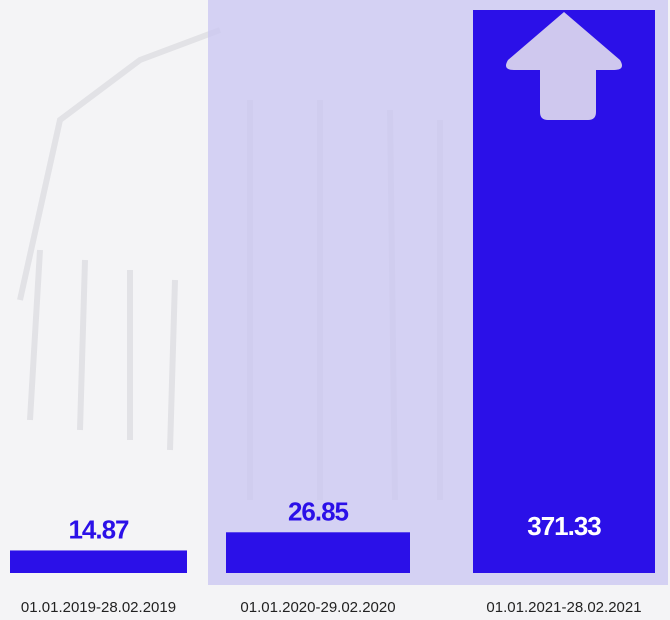 The height and width of the screenshot is (620, 670). Describe the element at coordinates (317, 607) in the screenshot. I see `x-tick-label: 01.01.2020-29.02.2020` at that location.